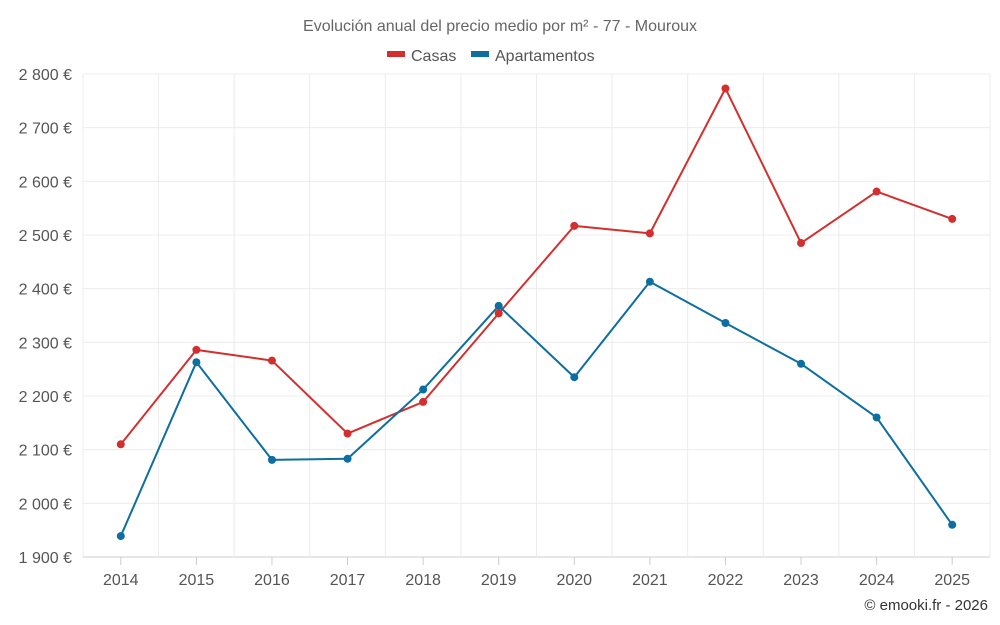 This screenshot has height=625, width=1000. What do you see at coordinates (877, 580) in the screenshot?
I see `x-tick-label: 2024` at bounding box center [877, 580].